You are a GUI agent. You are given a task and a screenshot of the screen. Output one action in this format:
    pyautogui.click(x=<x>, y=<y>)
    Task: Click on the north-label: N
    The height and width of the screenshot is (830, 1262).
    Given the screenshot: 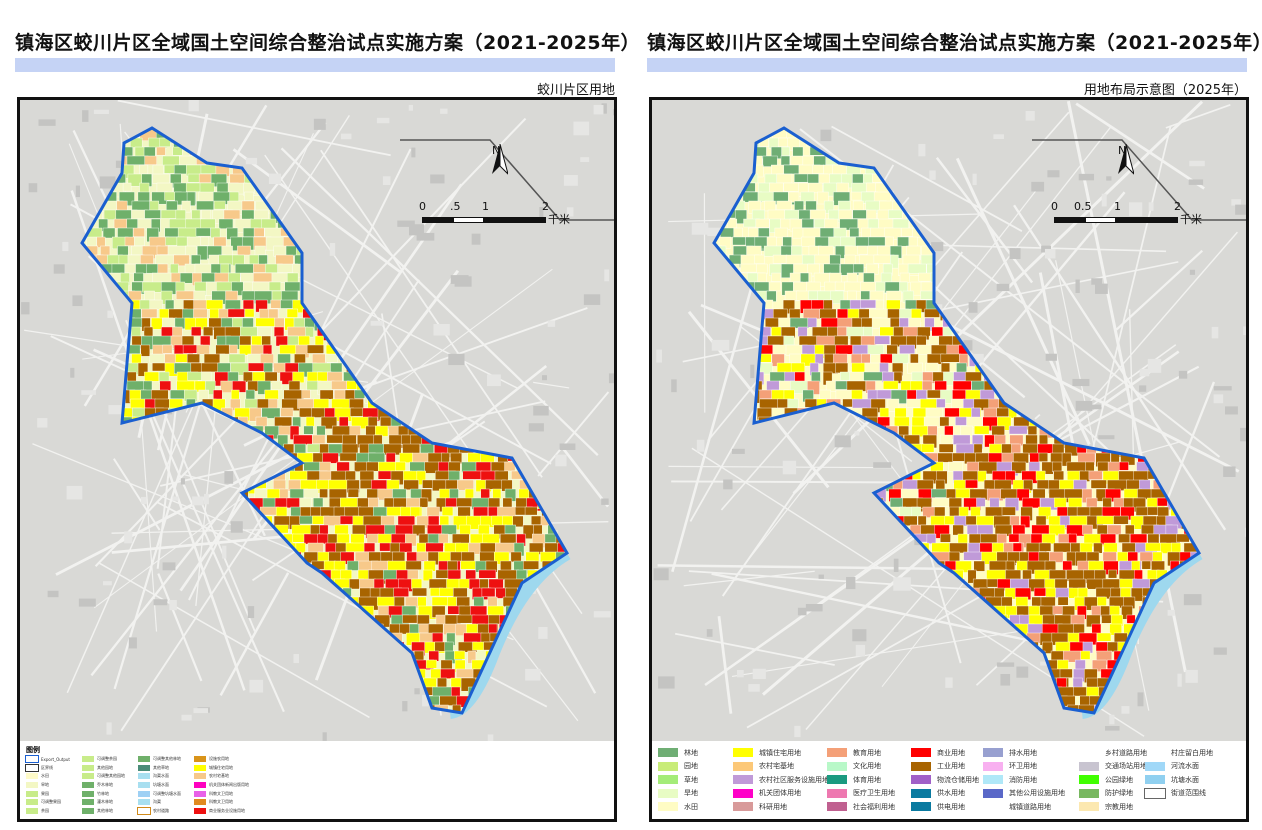 What is the action you would take?
    pyautogui.click(x=496, y=150)
    